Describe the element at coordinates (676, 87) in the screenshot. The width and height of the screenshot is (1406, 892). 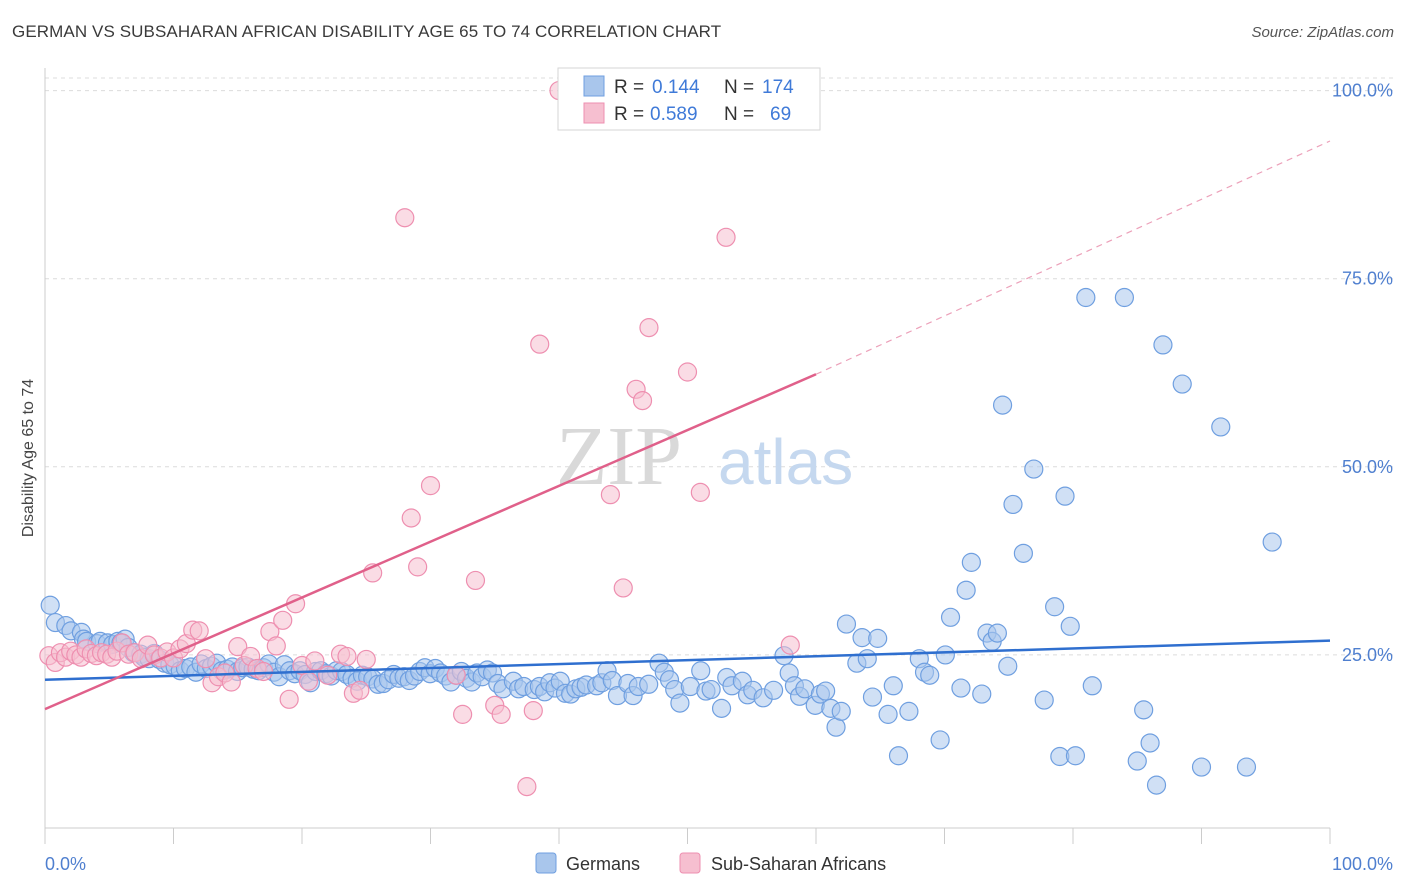
I see `legend-r-value-1: 0.144` at that location.